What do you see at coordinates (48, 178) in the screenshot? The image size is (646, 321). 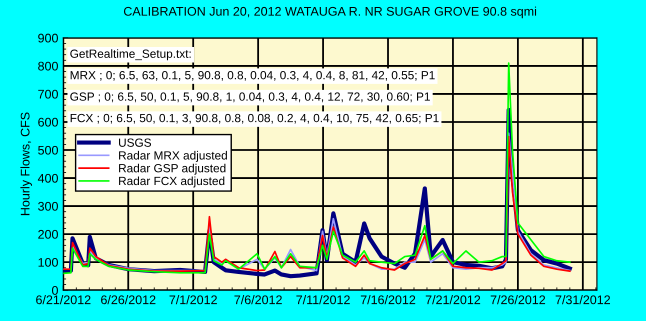 I see `y-tick-label: 400` at bounding box center [48, 178].